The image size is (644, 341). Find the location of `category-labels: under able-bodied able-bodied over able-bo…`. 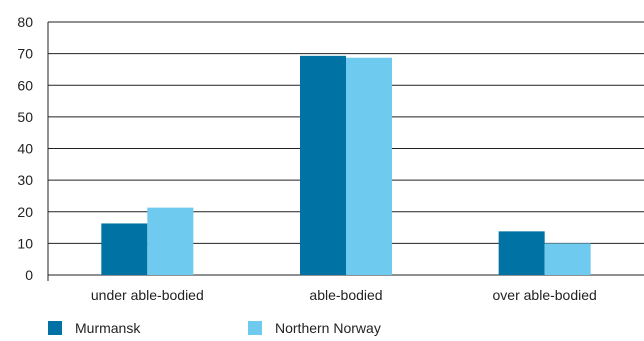

category-labels: under able-bodied able-bodied over able-bo… is located at coordinates (344, 295).